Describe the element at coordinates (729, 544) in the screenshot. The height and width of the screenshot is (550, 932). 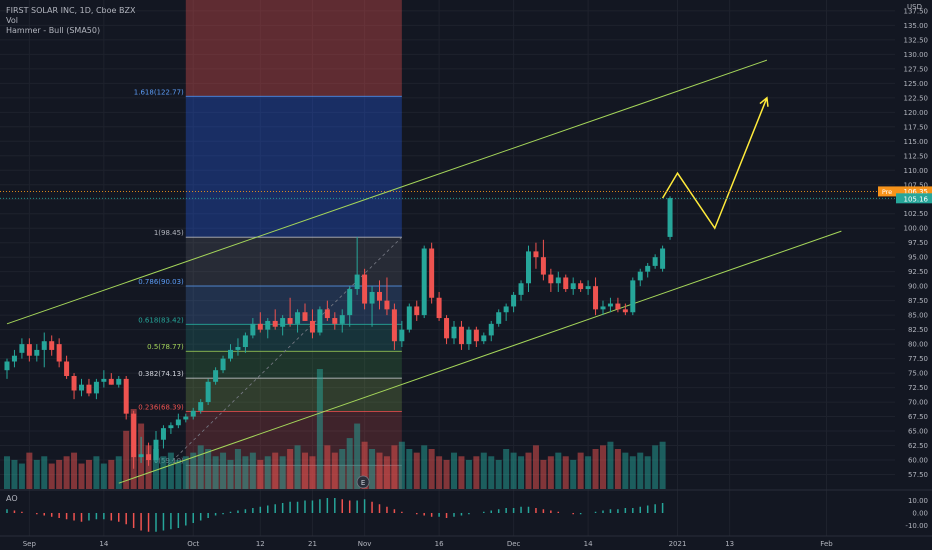
I see `time-axis-tick: 13` at that location.